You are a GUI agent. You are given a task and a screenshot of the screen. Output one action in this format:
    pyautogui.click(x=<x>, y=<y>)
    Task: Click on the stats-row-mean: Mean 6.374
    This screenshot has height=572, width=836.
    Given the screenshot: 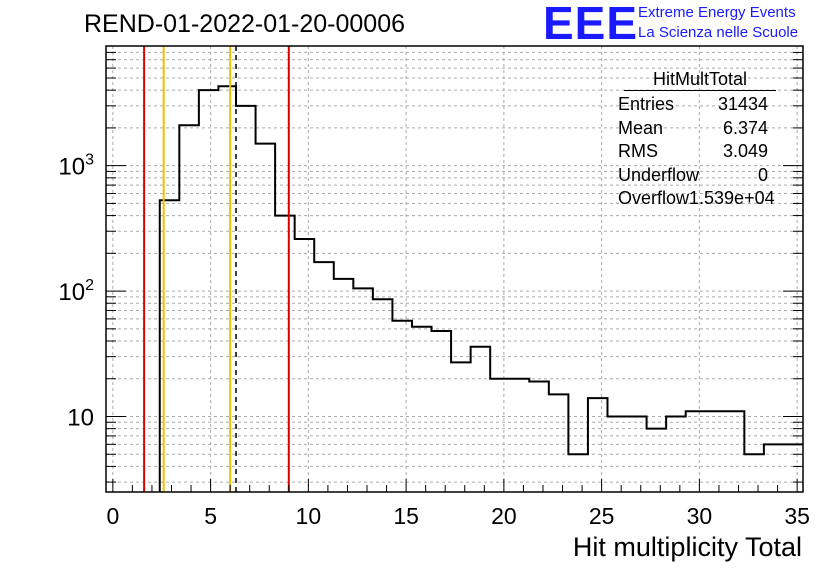 What is the action you would take?
    pyautogui.click(x=696, y=129)
    